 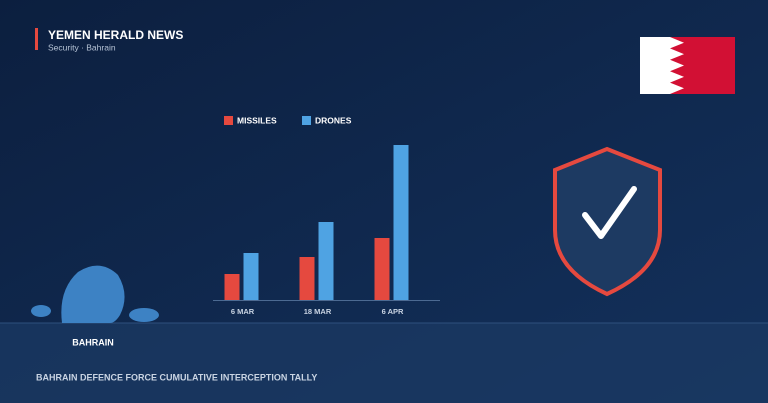 I want to click on check-mark, so click(x=609, y=212).